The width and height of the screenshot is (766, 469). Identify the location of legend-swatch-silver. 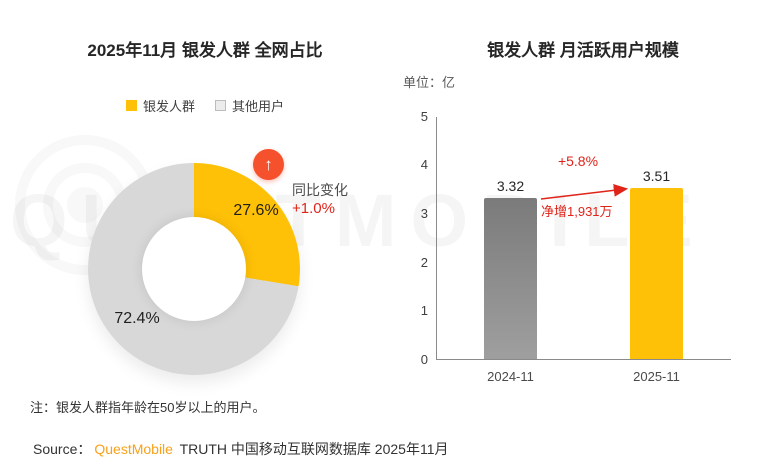
(131, 105).